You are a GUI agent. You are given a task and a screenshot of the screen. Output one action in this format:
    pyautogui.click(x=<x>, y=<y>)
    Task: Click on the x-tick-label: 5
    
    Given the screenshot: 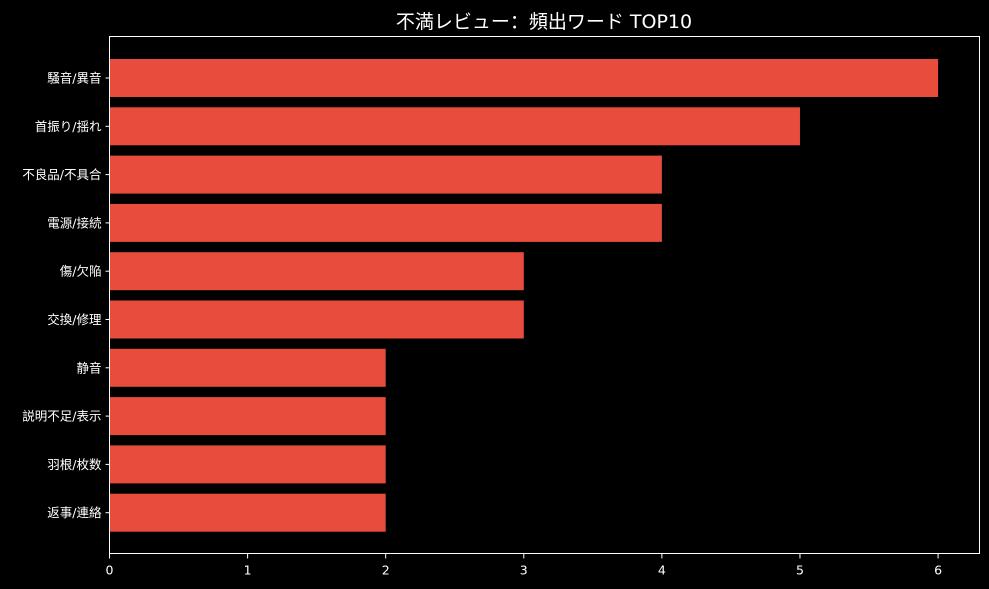 What is the action you would take?
    pyautogui.click(x=800, y=570)
    